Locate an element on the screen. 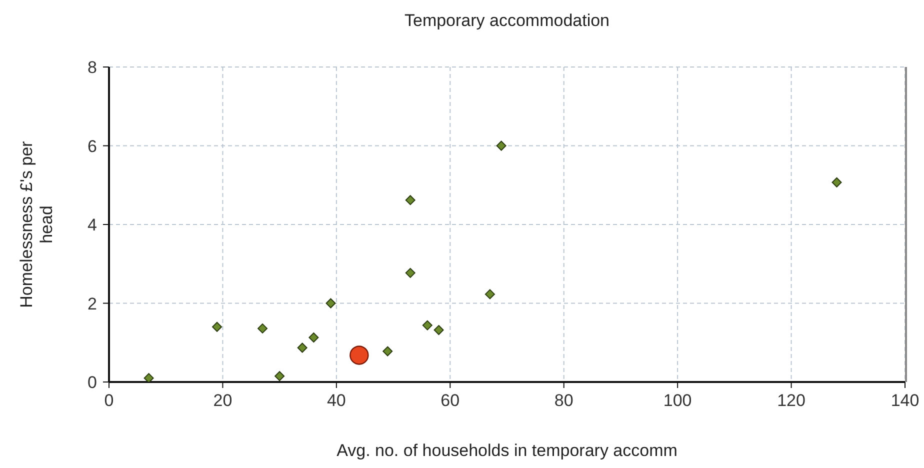 This screenshot has width=924, height=468. x-axis-title: Avg. no. of households in temporary accomm is located at coordinates (507, 450).